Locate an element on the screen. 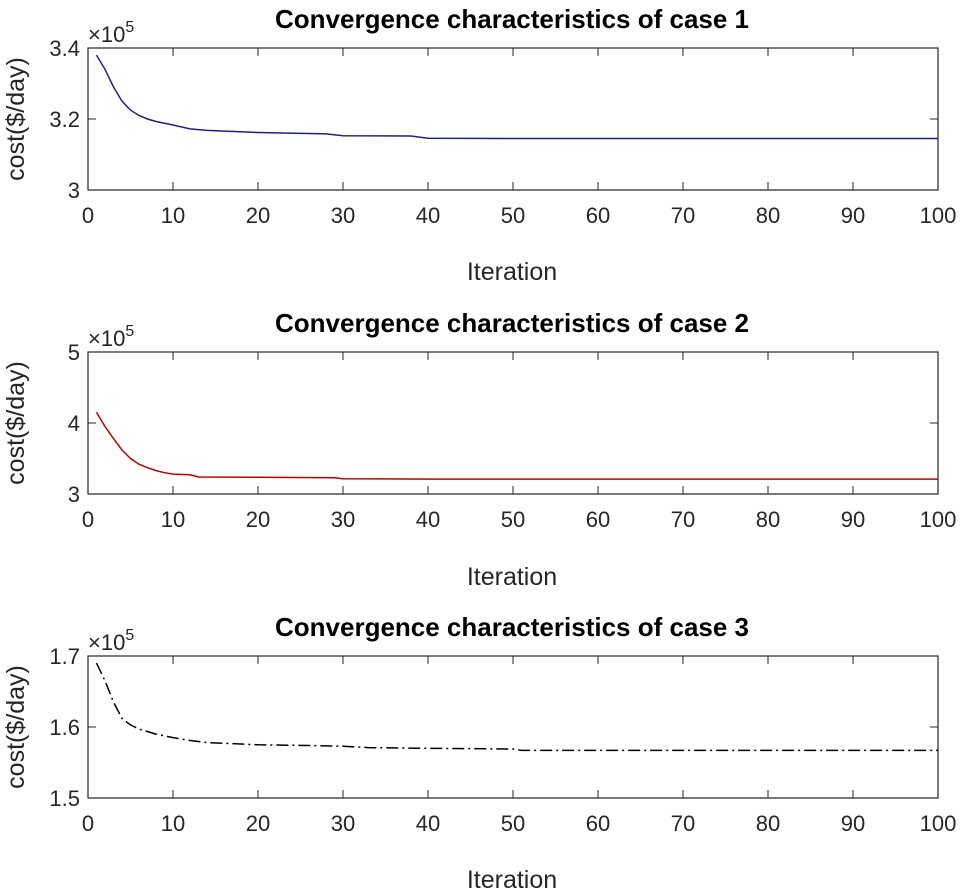  chart-title: Convergence characteristics of case 3 is located at coordinates (512, 627).